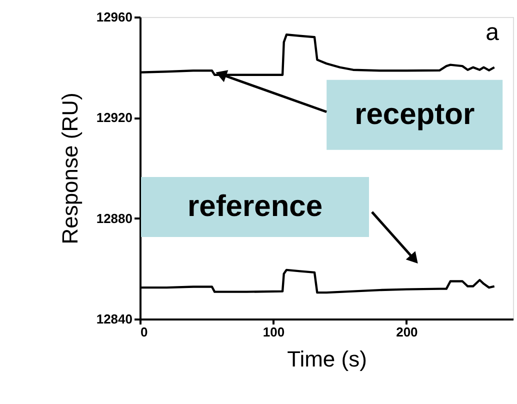 This screenshot has width=517, height=404. What do you see at coordinates (114, 218) in the screenshot?
I see `y-tick-label: 12880` at bounding box center [114, 218].